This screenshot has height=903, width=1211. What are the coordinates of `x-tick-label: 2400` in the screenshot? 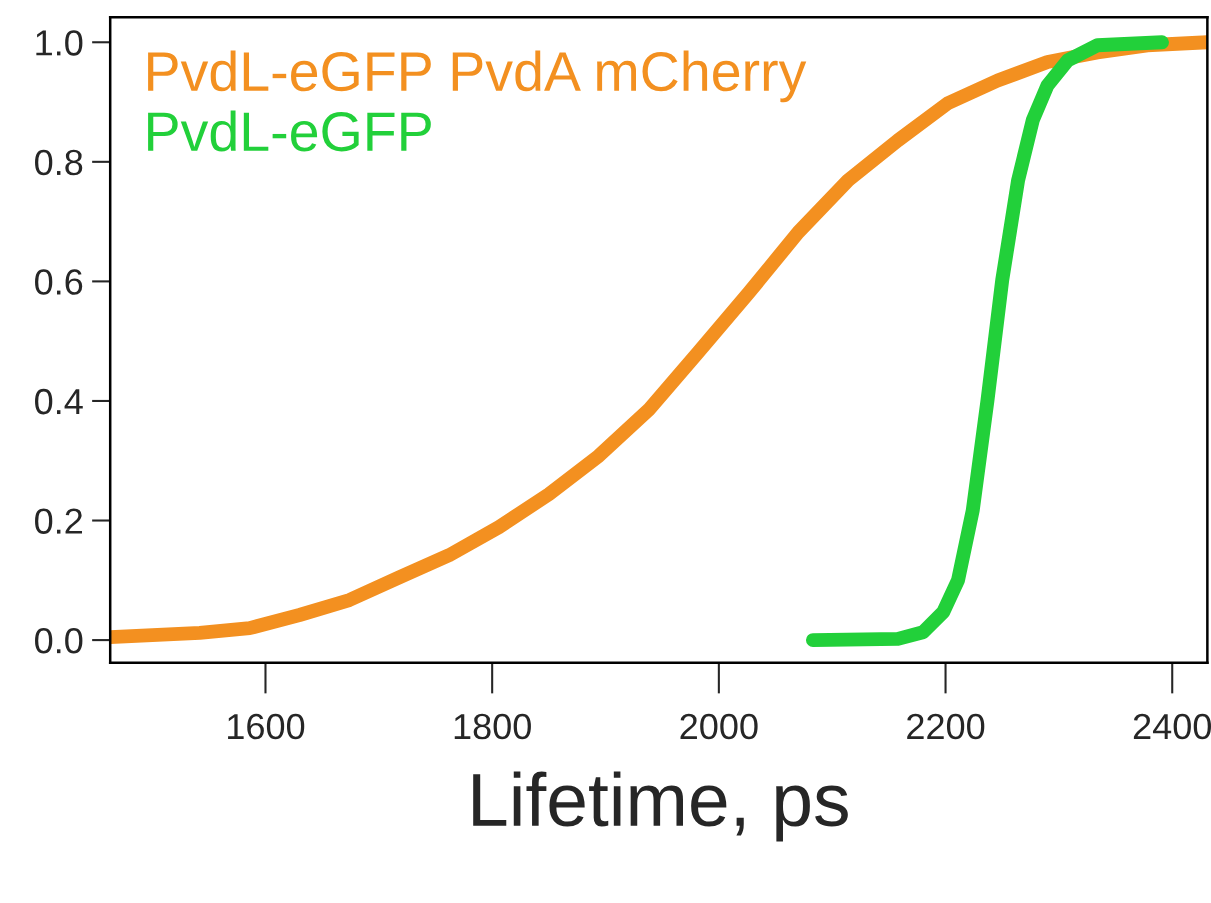 It's located at (1172, 726).